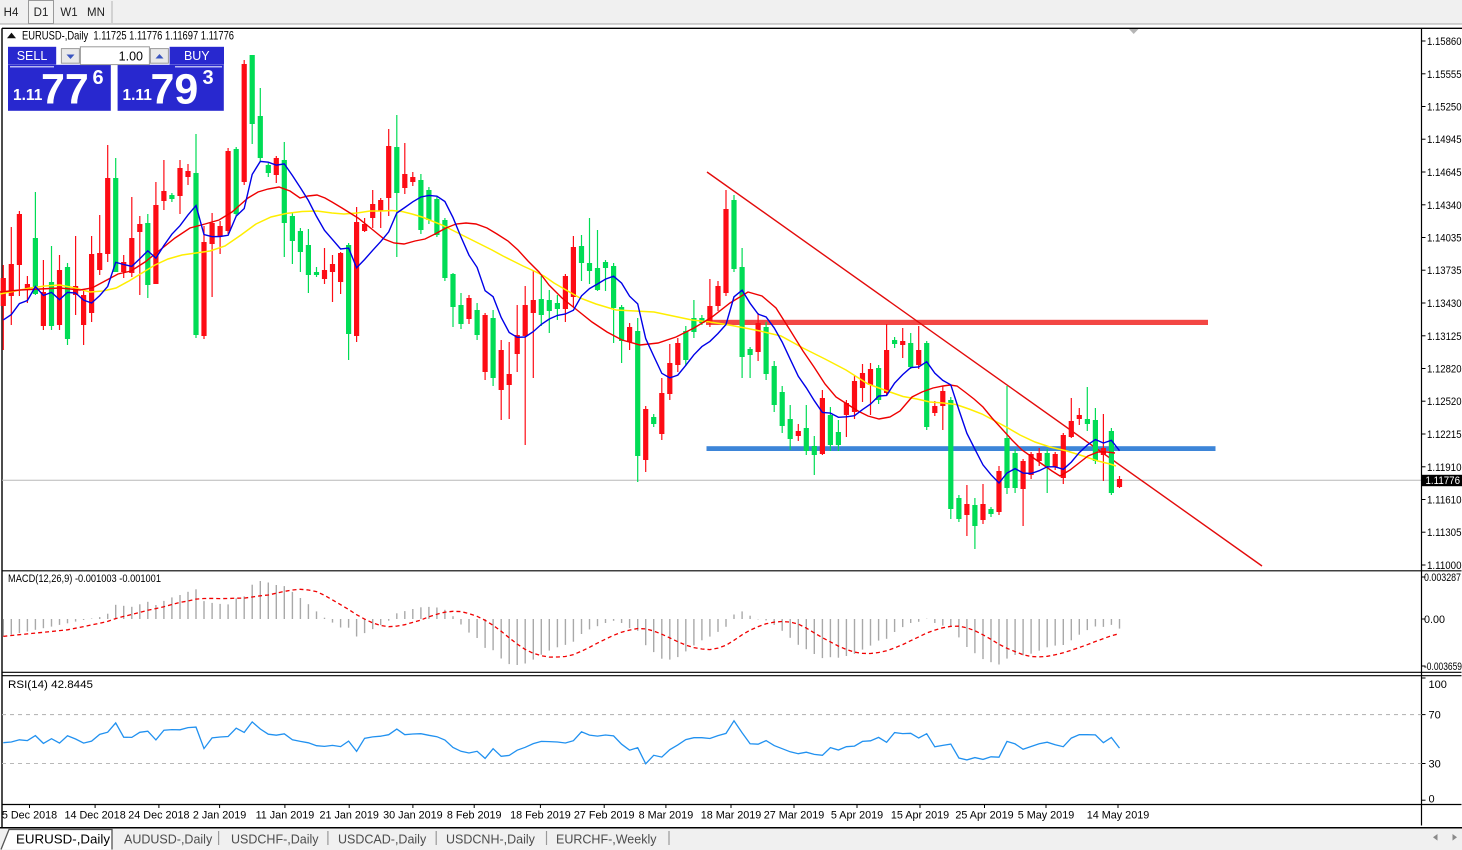  I want to click on svg-text: 8 Mar 2019, so click(666, 816).